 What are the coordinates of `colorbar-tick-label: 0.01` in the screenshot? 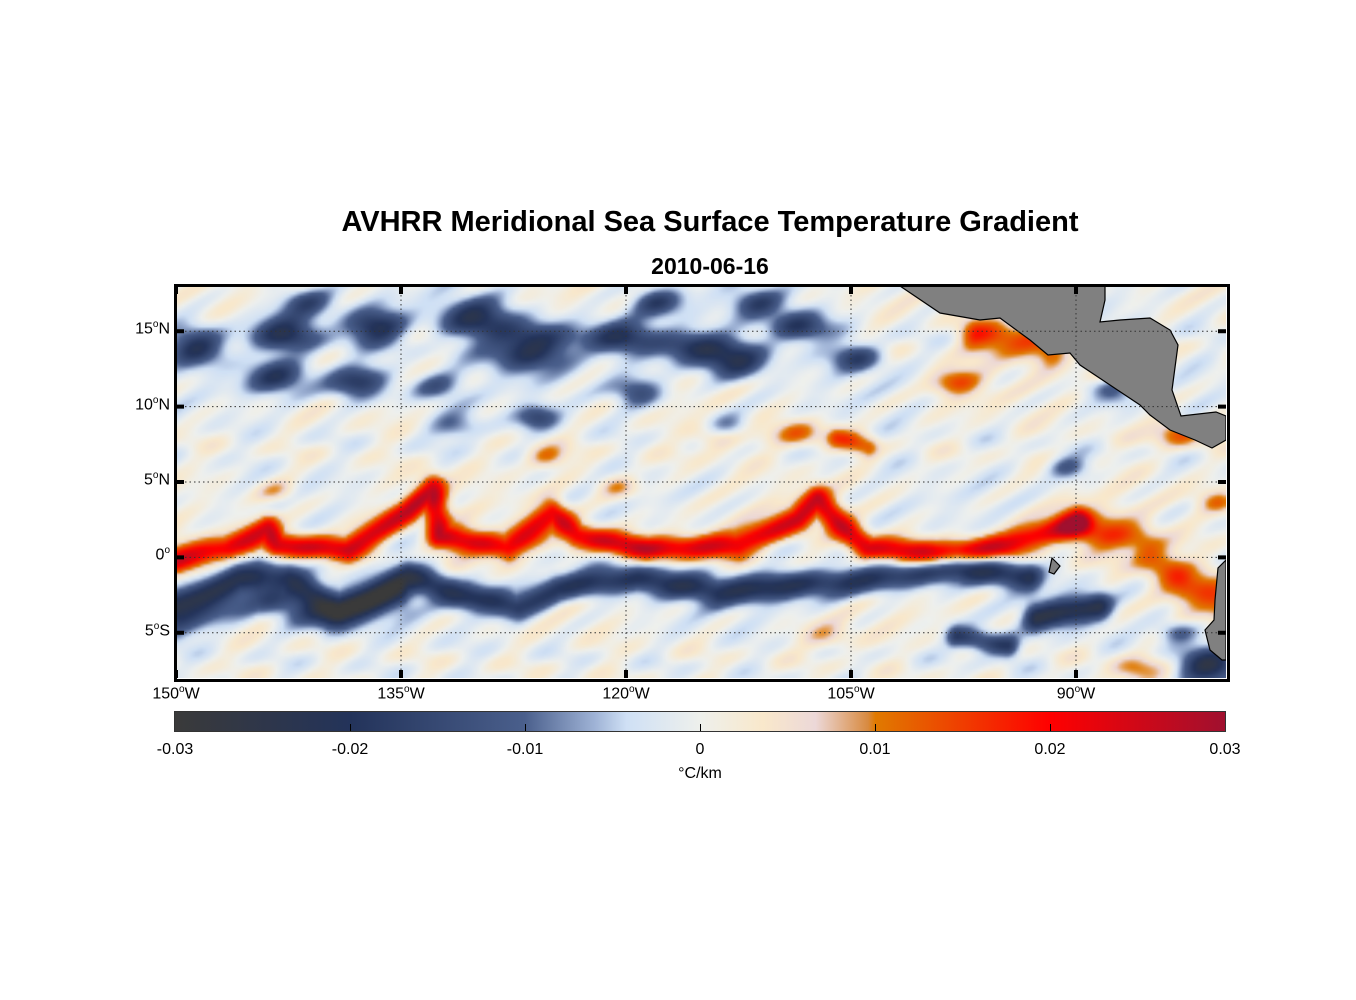 It's located at (875, 749).